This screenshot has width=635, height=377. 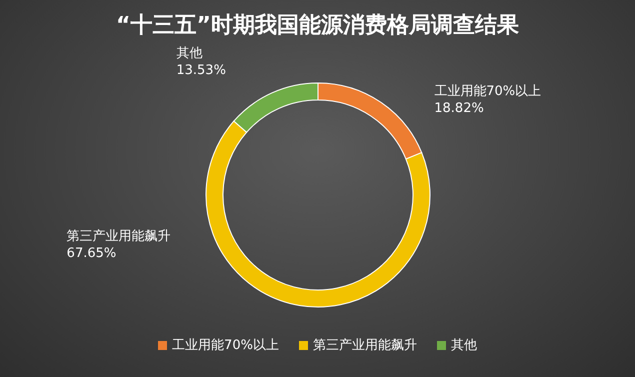 I want to click on slice-label: 第三产业用能飙升, so click(x=119, y=237).